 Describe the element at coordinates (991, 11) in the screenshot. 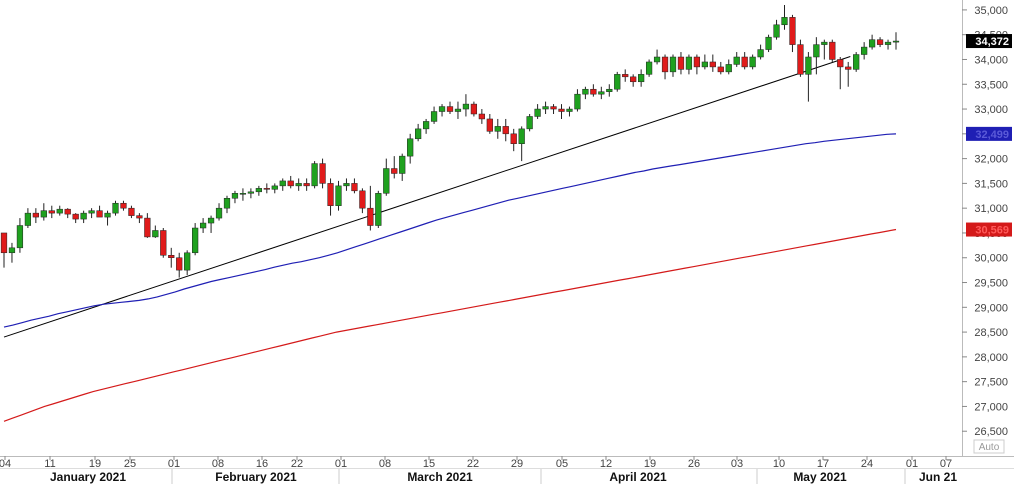

I see `y-tick-label: 35,000` at that location.